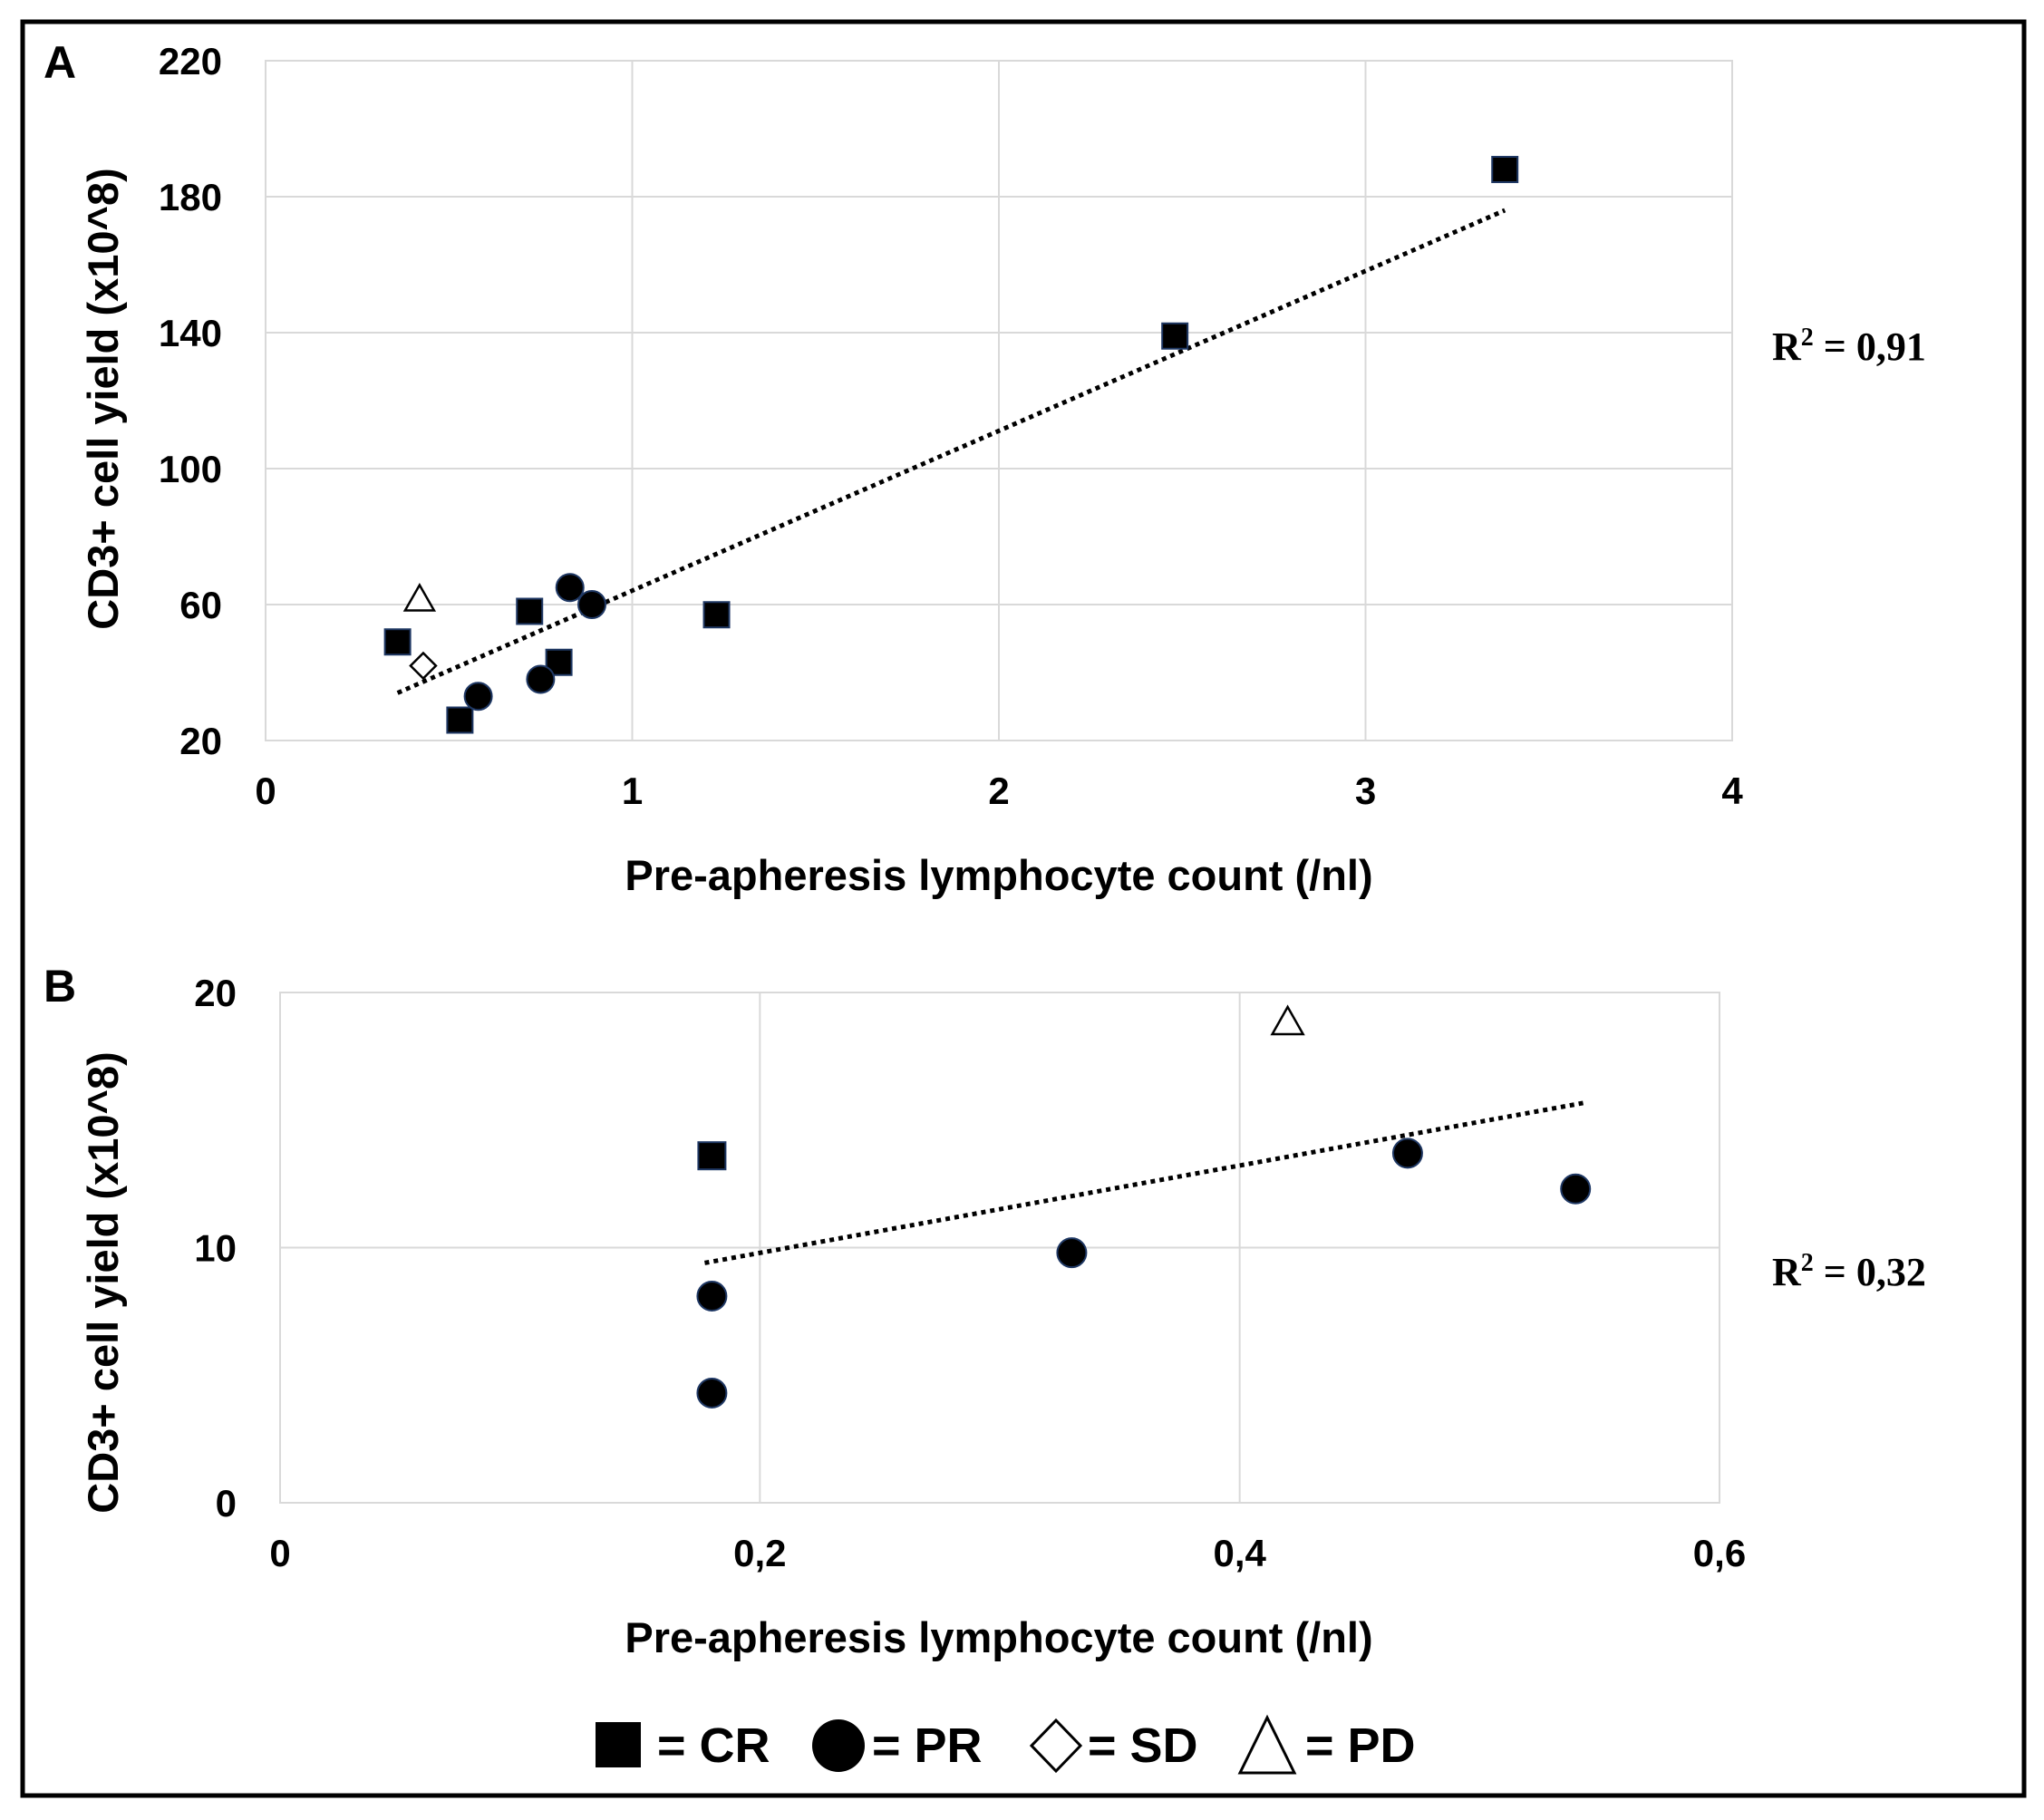 This screenshot has width=2044, height=1820. I want to click on legend-triangle-marker, so click(1267, 1744).